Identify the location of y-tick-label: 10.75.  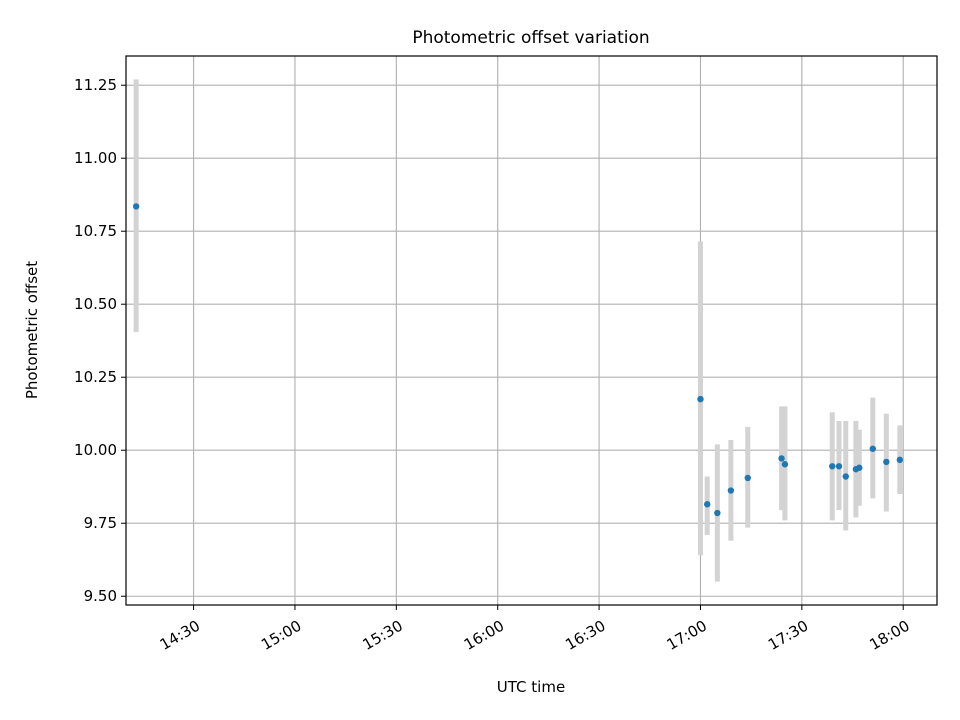
(95, 231).